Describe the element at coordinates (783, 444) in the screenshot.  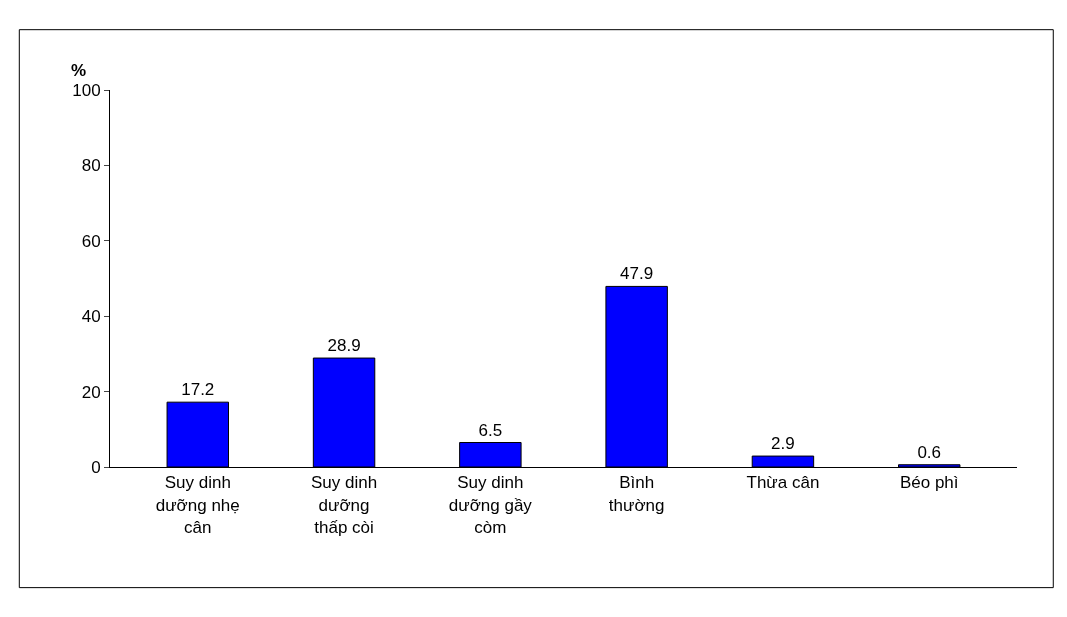
I see `data-label: 2.9` at that location.